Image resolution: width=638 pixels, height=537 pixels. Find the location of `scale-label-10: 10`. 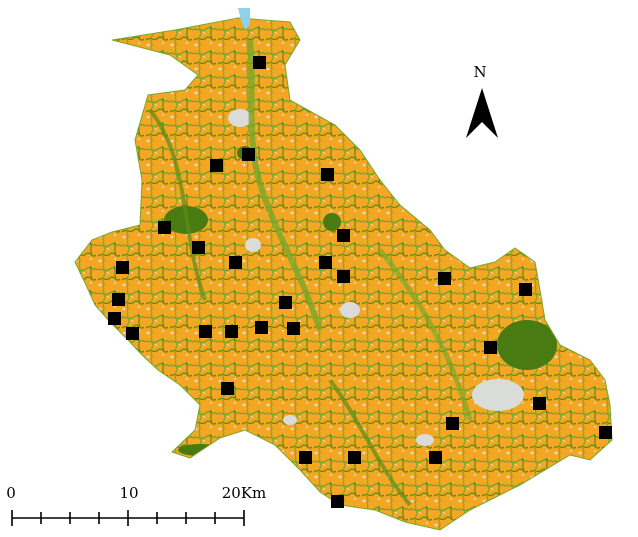

scale-label-10: 10 is located at coordinates (128, 493).